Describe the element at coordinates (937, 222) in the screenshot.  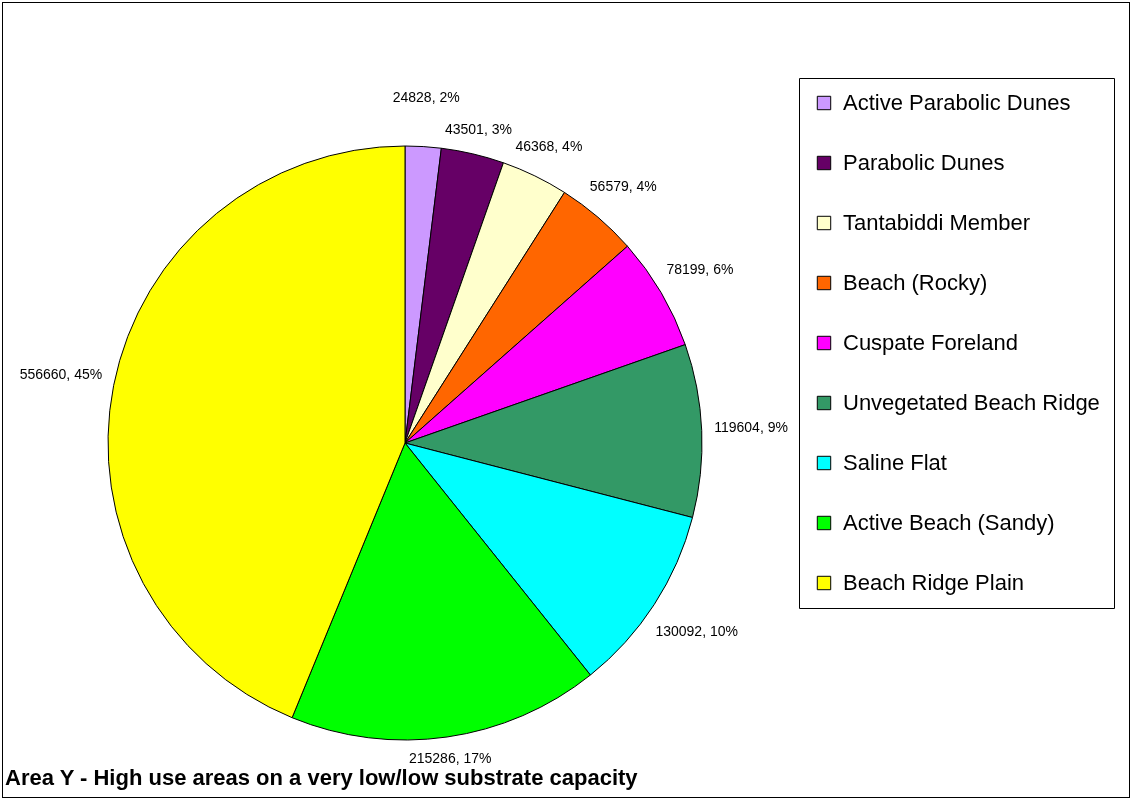
I see `legend-label: Tantabiddi Member` at that location.